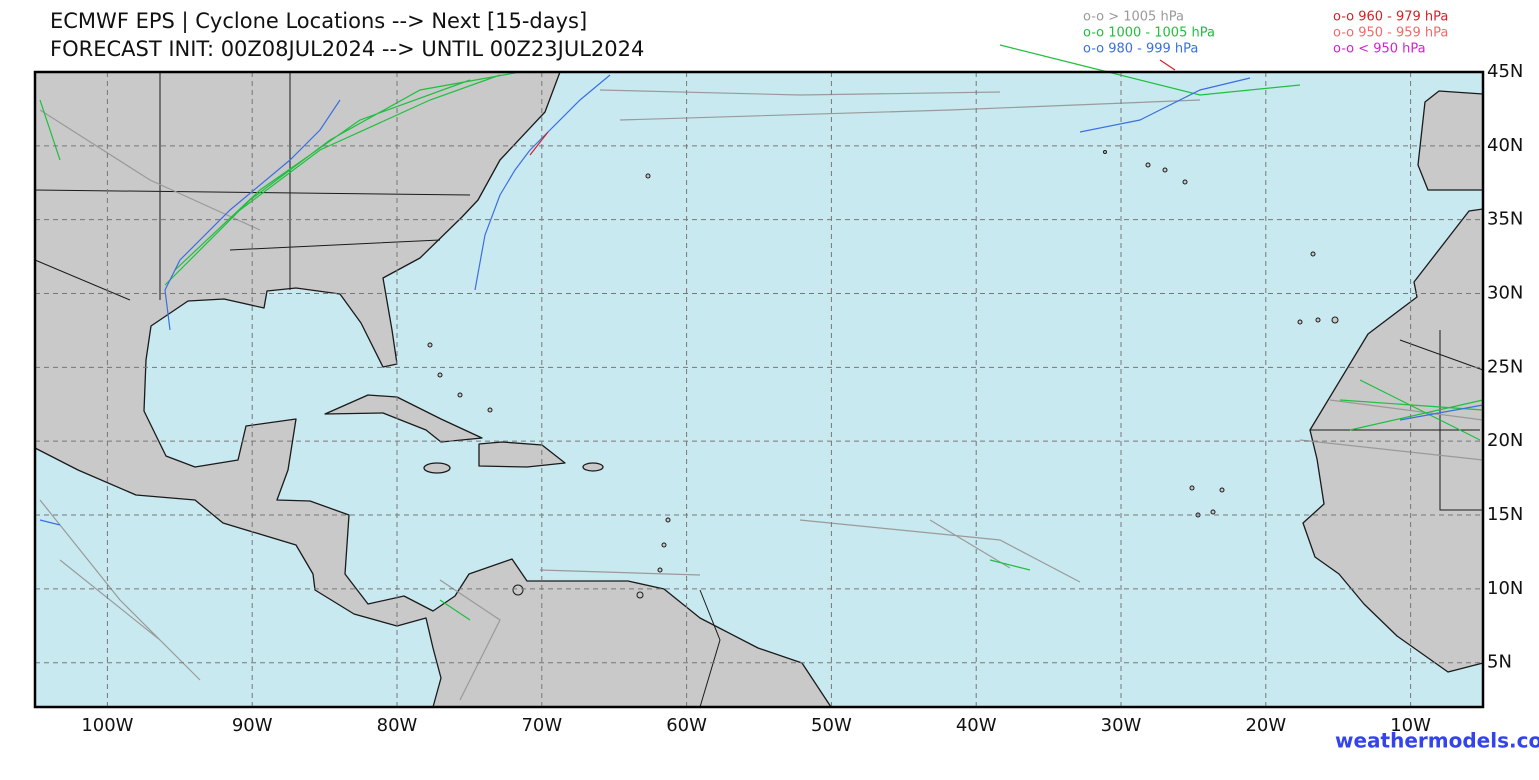 This screenshot has height=780, width=1539. Describe the element at coordinates (1265, 725) in the screenshot. I see `lon-label: 20W` at that location.